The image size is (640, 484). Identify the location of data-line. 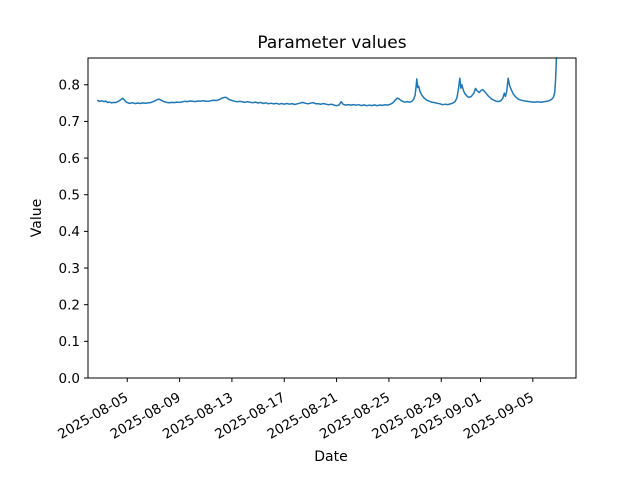
(327, 82).